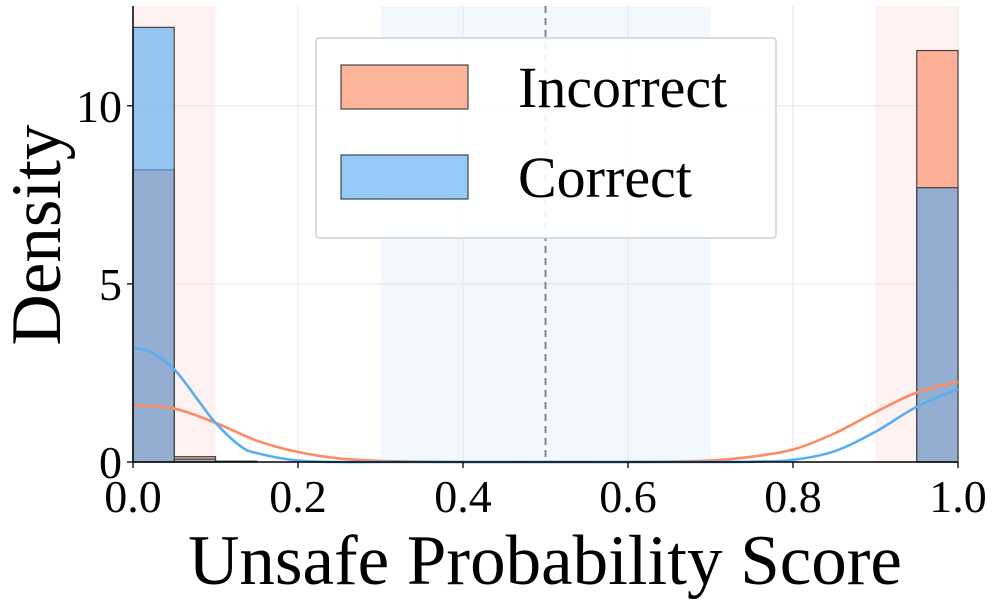  What do you see at coordinates (99, 106) in the screenshot?
I see `y-tick-label-2: 10` at bounding box center [99, 106].